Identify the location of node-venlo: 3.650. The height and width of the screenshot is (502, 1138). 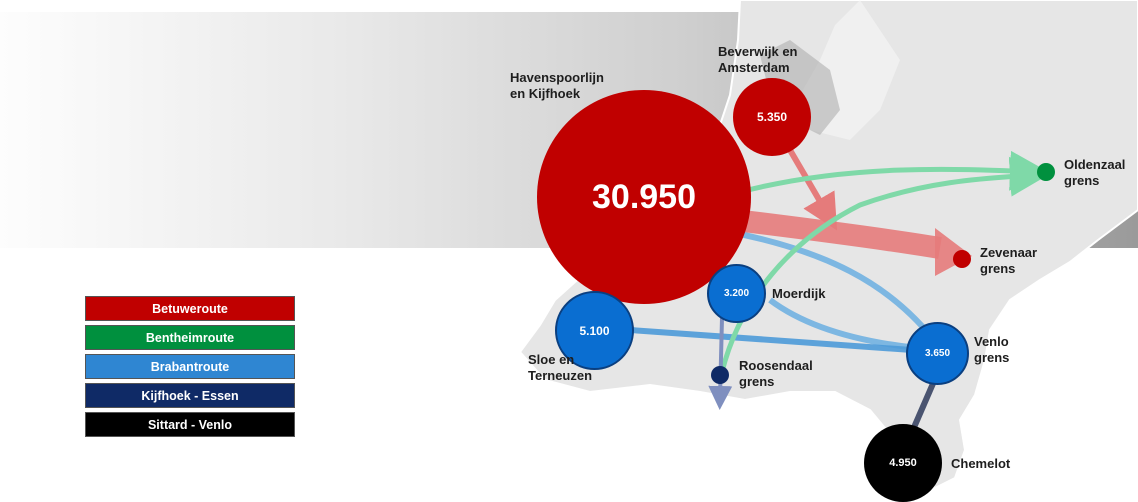
(937, 353).